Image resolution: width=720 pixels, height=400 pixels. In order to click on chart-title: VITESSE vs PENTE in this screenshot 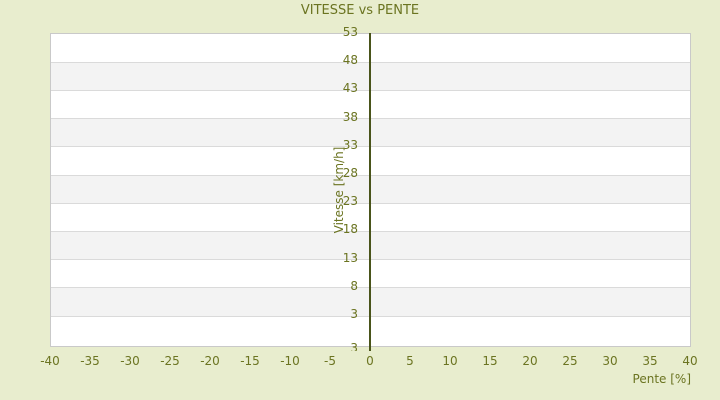, I will do `click(360, 10)`.